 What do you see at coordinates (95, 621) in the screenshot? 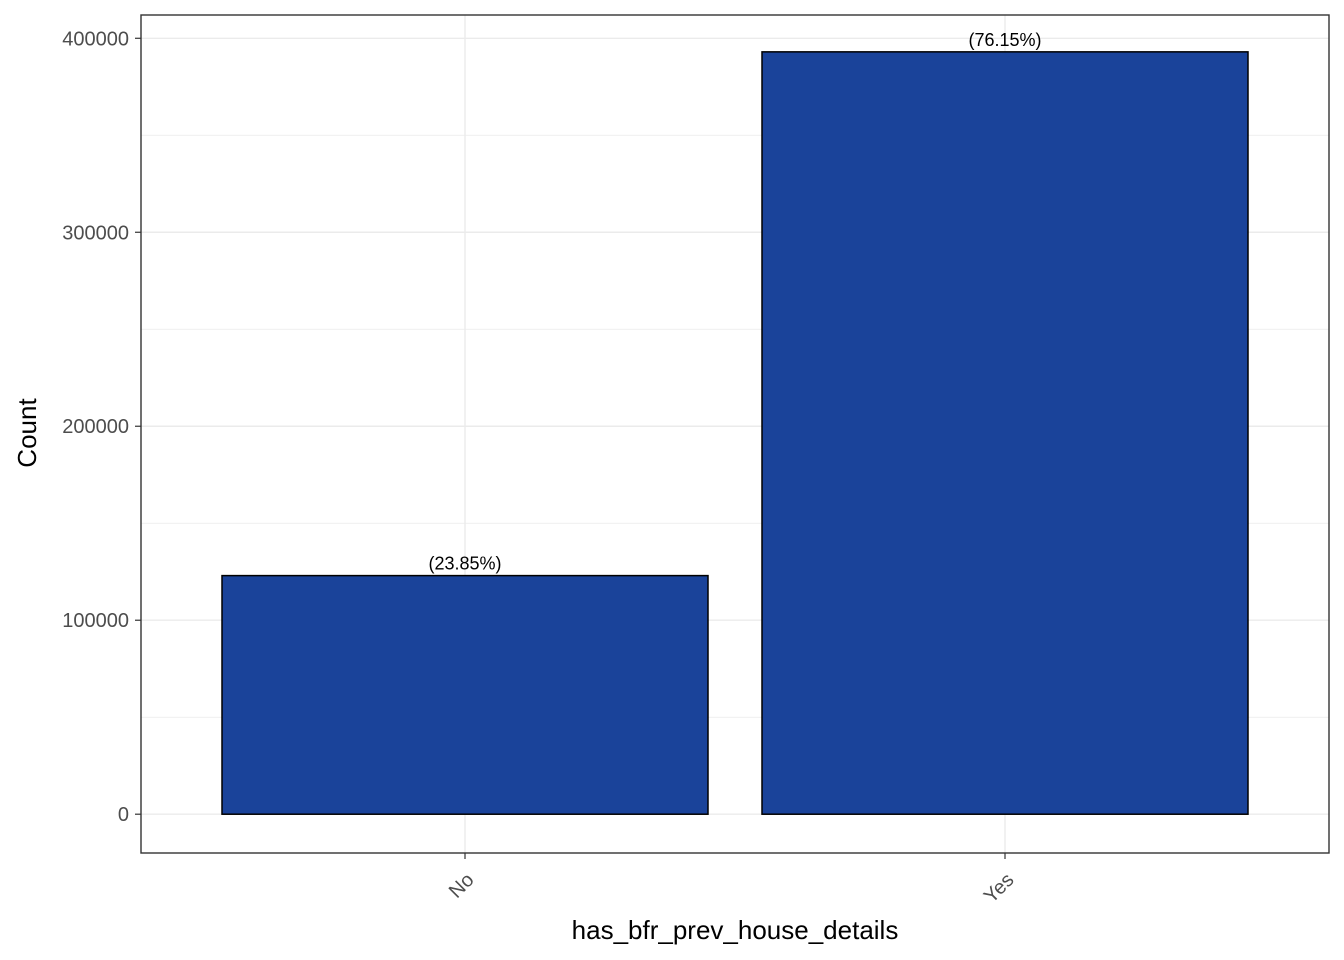
I see `y-tick-label: 100000` at bounding box center [95, 621].